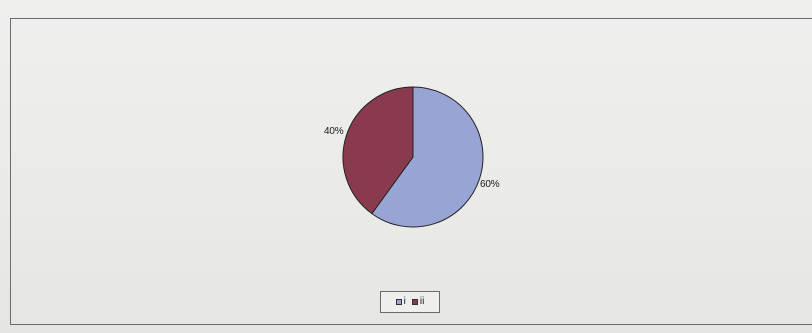 Image resolution: width=812 pixels, height=333 pixels. I want to click on legend: i ii, so click(410, 302).